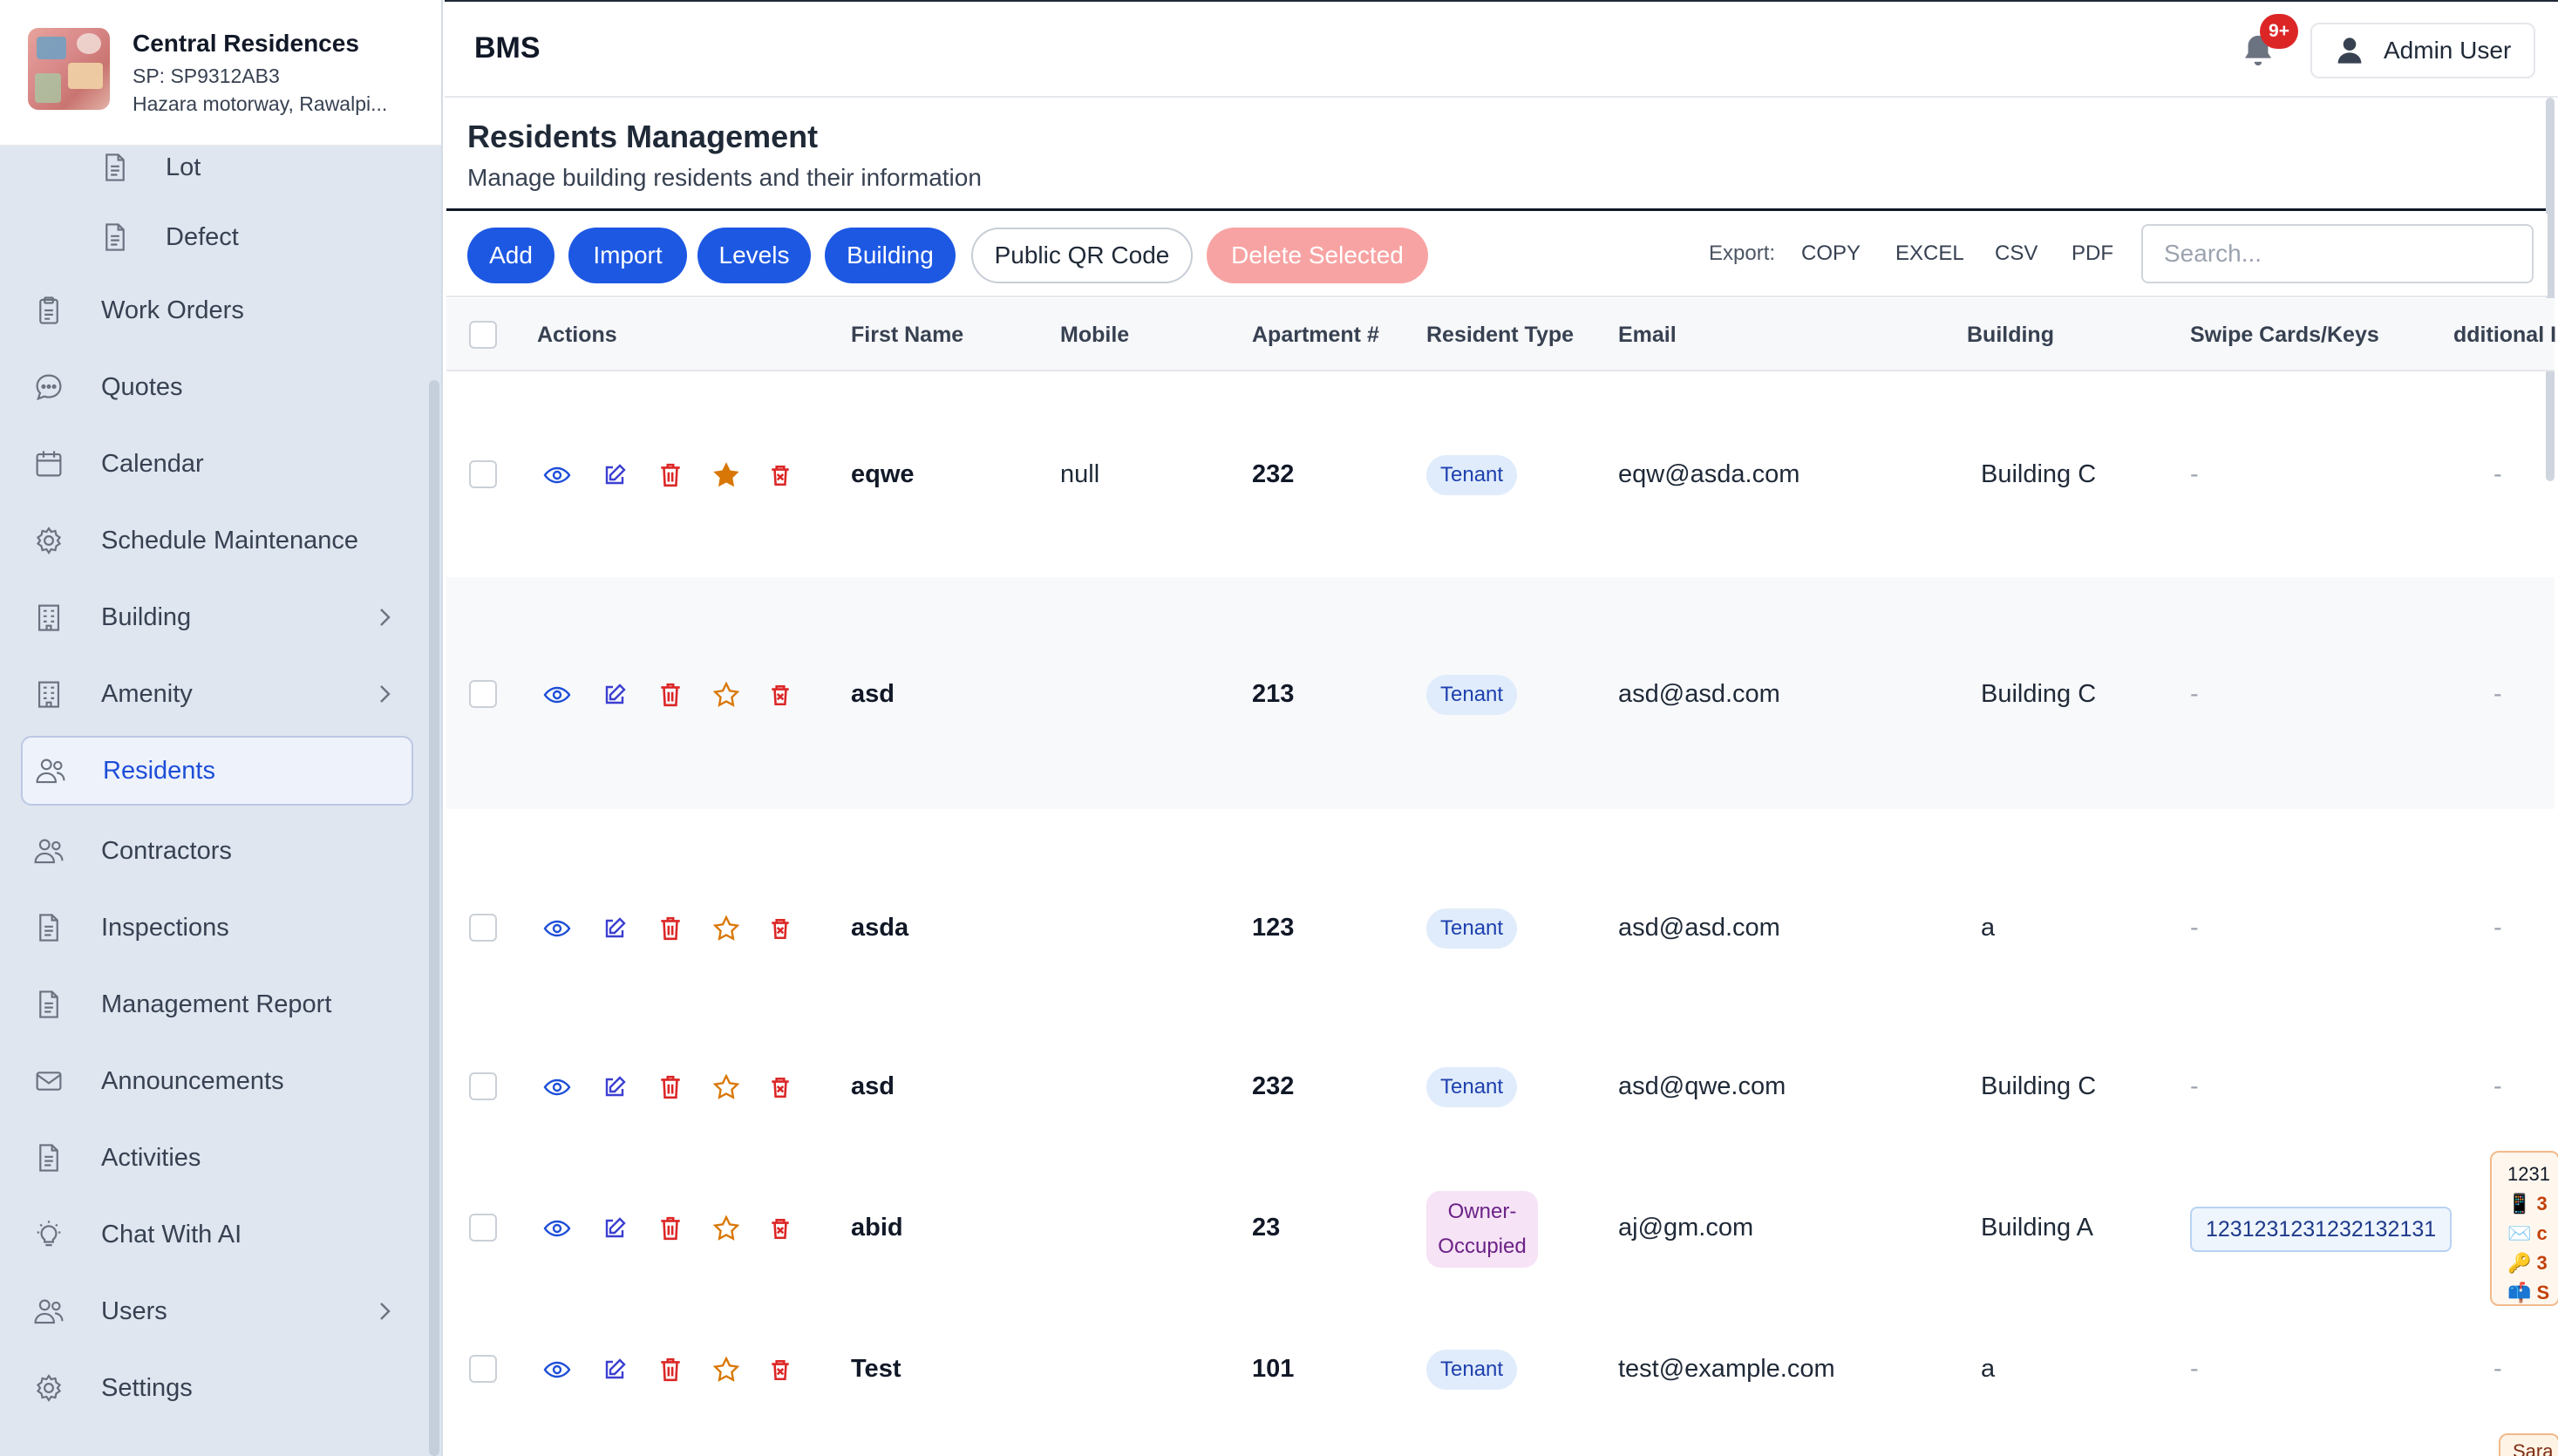  Describe the element at coordinates (2527, 1263) in the screenshot. I see `key-icon: 🔑 3` at that location.